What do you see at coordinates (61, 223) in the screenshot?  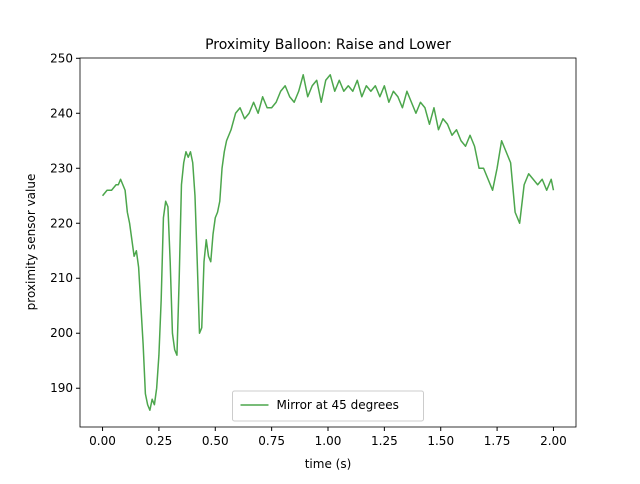 I see `y-tick-label: 220` at bounding box center [61, 223].